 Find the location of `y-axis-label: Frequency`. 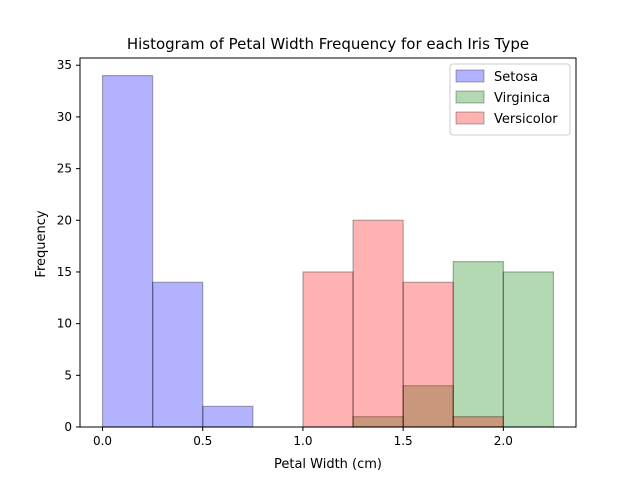

y-axis-label: Frequency is located at coordinates (41, 243).